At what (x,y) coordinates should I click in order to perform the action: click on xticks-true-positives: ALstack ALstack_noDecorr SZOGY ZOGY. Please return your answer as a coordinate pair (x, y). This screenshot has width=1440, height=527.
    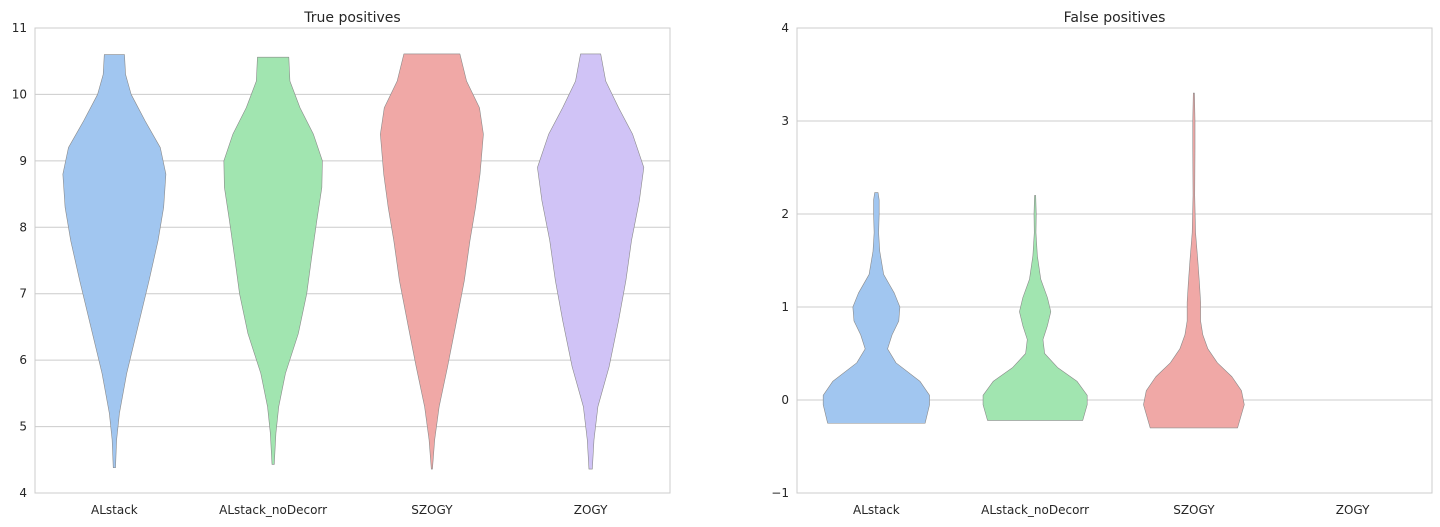
    Looking at the image, I should click on (349, 510).